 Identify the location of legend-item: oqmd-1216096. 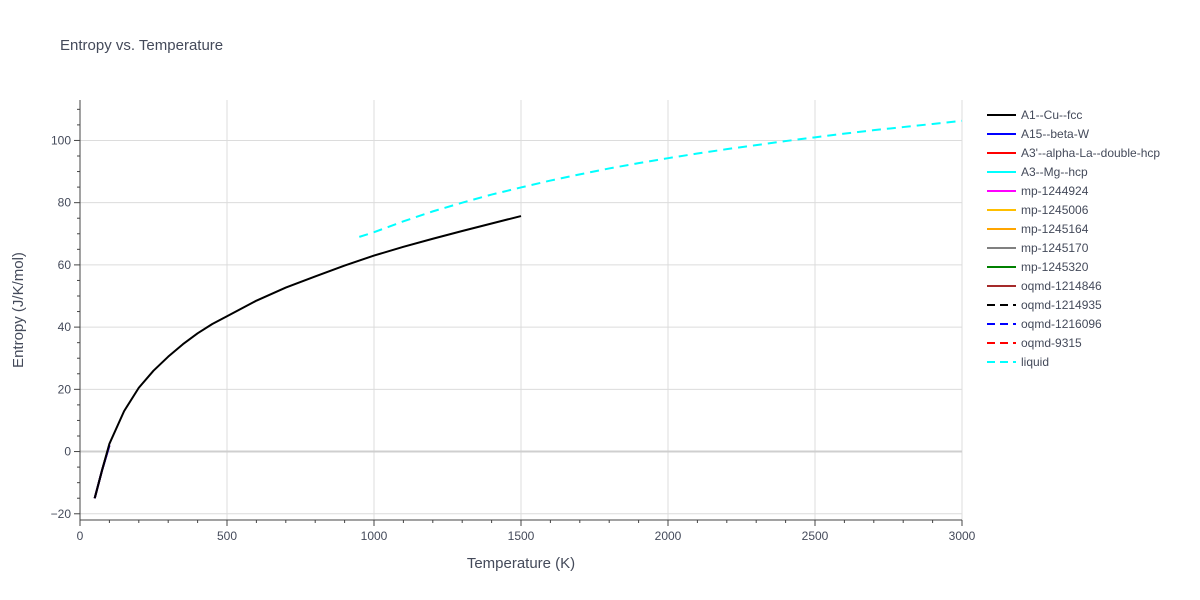
(1044, 324).